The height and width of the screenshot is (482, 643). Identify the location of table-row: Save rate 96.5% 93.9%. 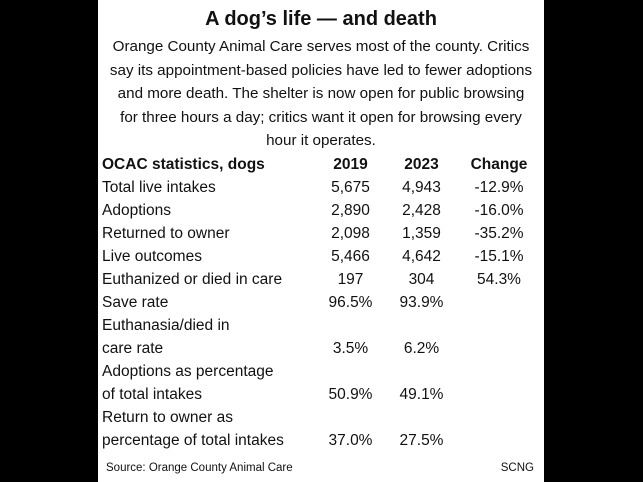
(320, 302).